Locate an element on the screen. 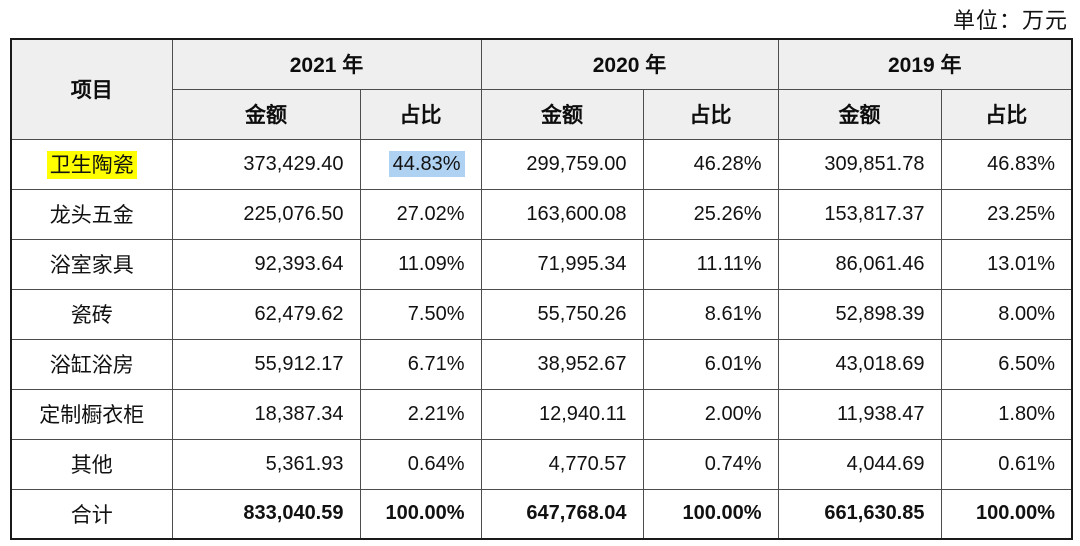 Image resolution: width=1080 pixels, height=546 pixels. amount-2019-cell: 86,061.46 is located at coordinates (859, 264).